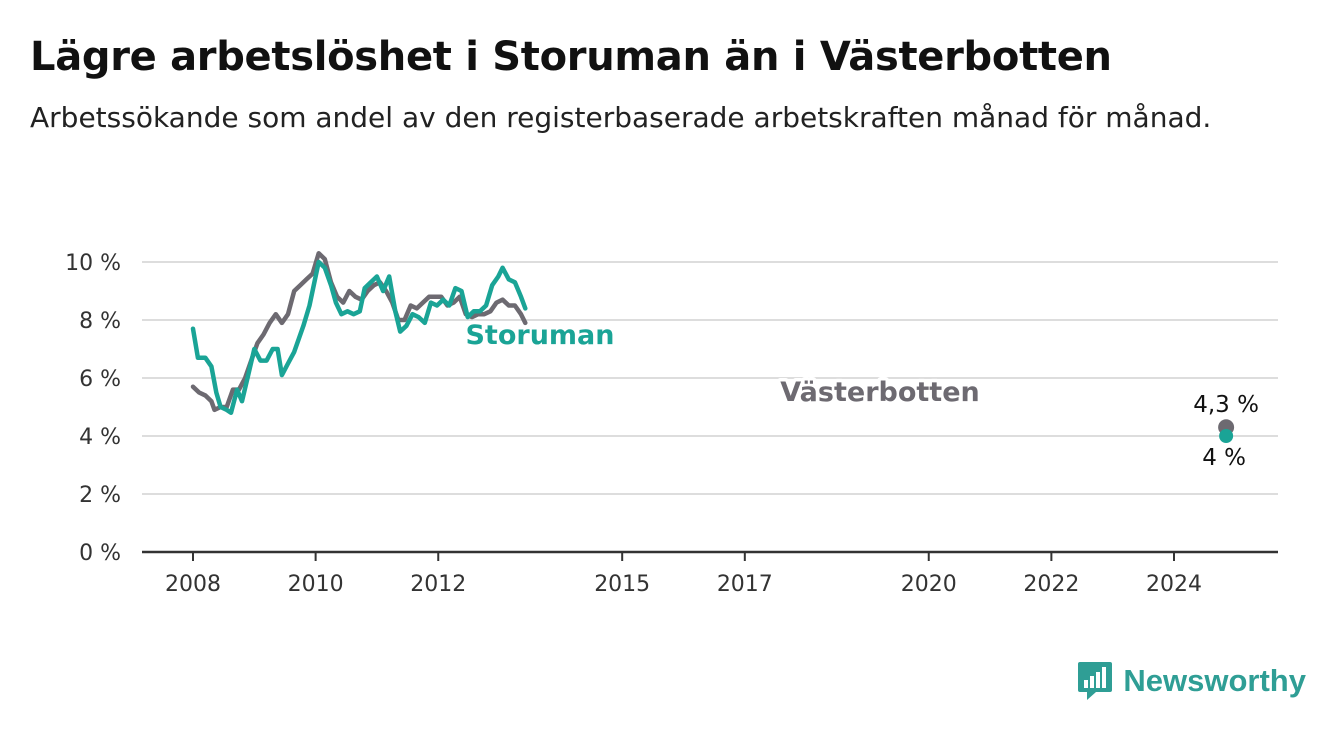 The width and height of the screenshot is (1340, 734). What do you see at coordinates (1051, 584) in the screenshot?
I see `x-tick-label: 2022` at bounding box center [1051, 584].